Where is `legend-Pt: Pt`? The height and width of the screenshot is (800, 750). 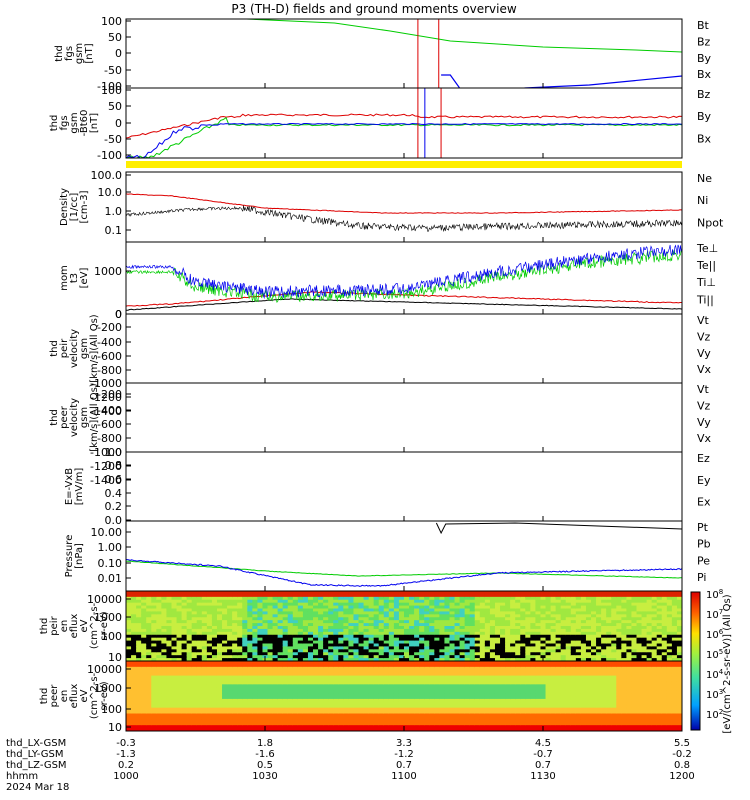
legend-Pt: Pt is located at coordinates (703, 527).